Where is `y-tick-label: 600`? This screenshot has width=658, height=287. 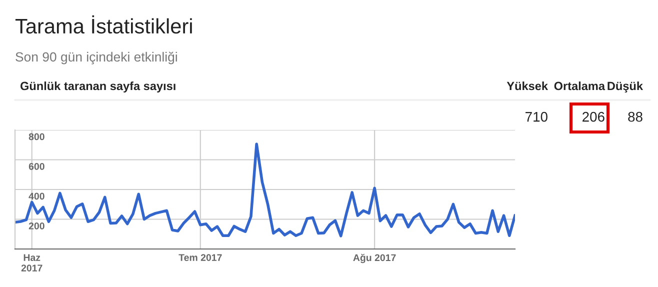
y-tick-label: 600 is located at coordinates (36, 166).